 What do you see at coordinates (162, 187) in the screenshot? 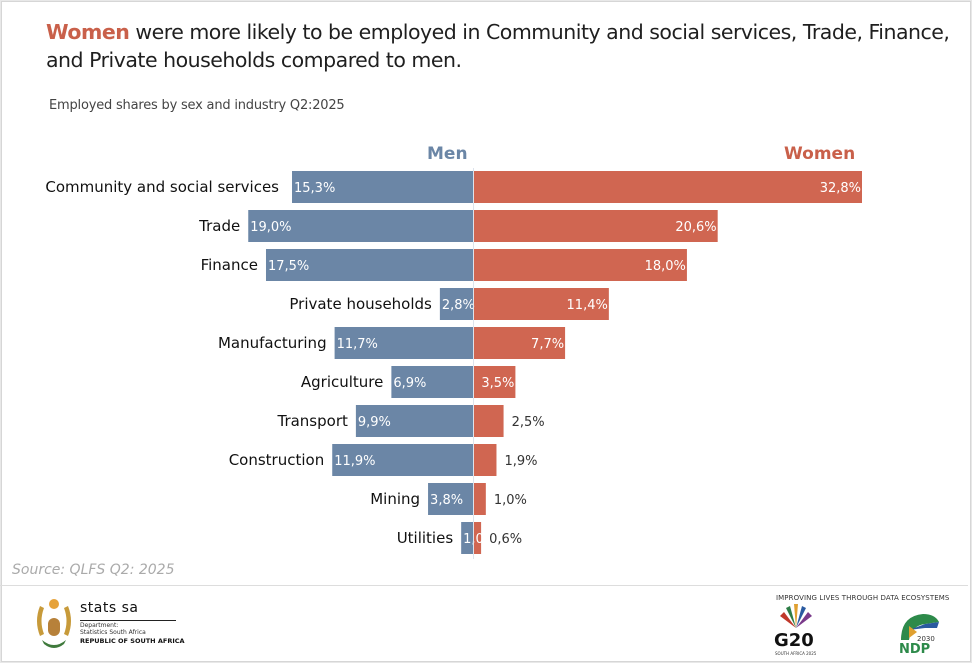
I see `category-label: Community and social services` at bounding box center [162, 187].